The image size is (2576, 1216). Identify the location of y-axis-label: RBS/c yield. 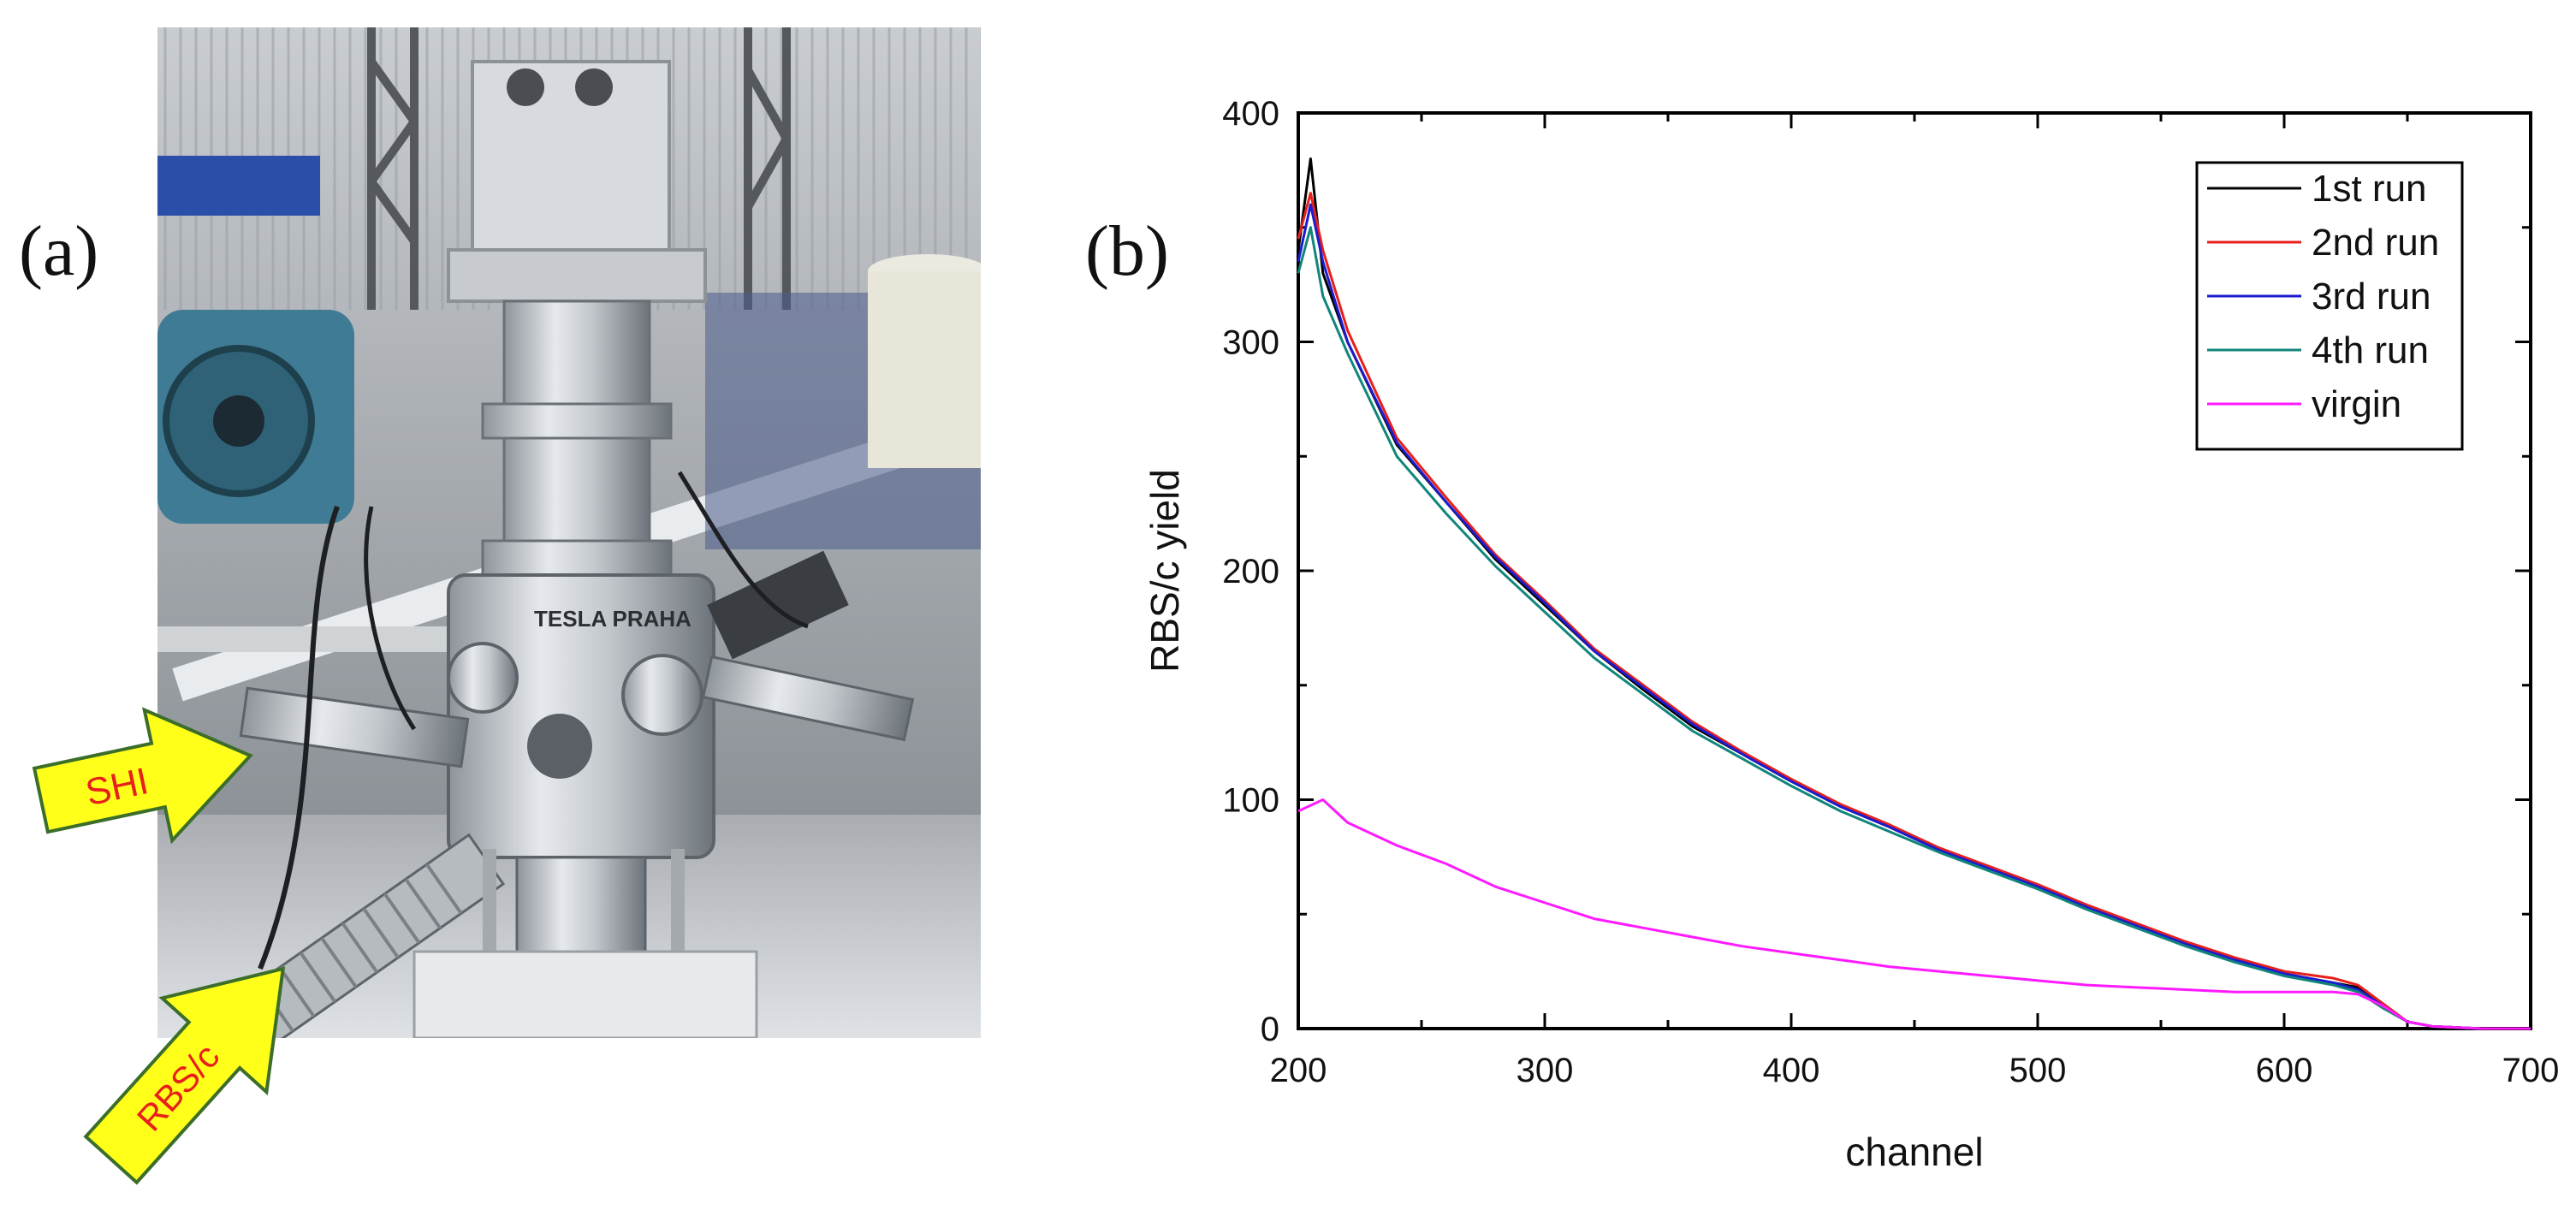
(1165, 571).